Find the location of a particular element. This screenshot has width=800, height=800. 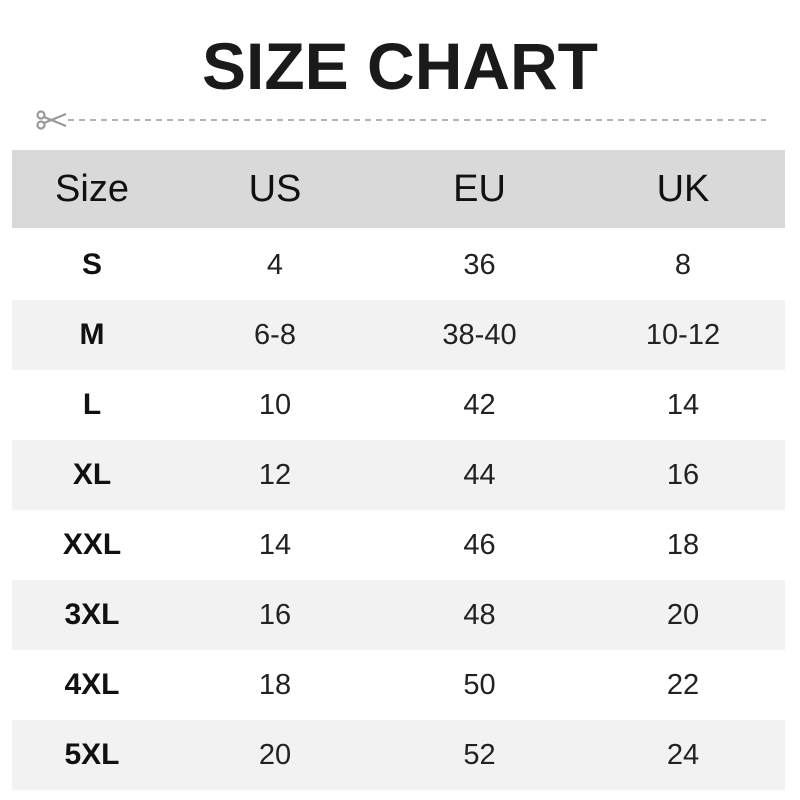

table-row: XL 12 44 16 is located at coordinates (398, 475).